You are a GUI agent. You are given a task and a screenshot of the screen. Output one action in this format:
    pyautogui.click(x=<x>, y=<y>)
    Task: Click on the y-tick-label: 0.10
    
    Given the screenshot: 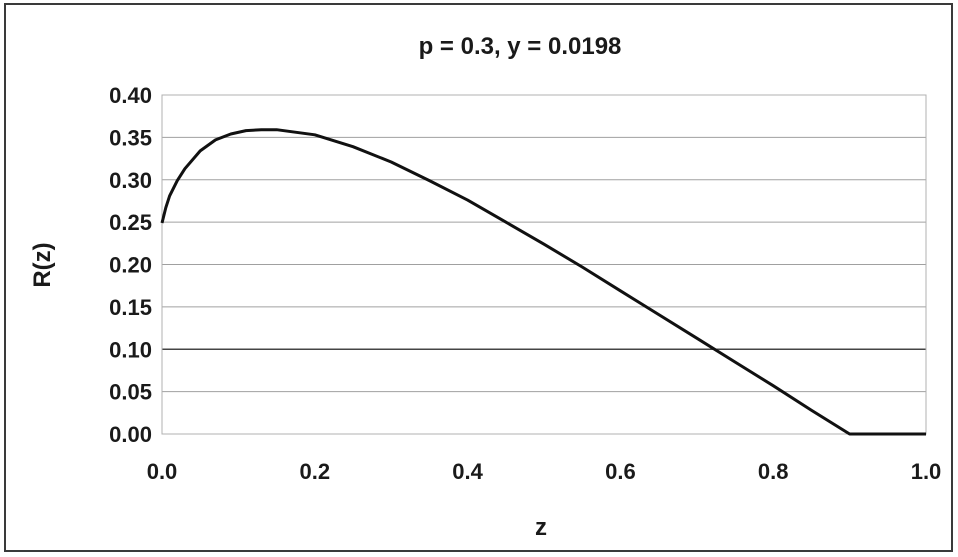 What is the action you would take?
    pyautogui.click(x=130, y=349)
    